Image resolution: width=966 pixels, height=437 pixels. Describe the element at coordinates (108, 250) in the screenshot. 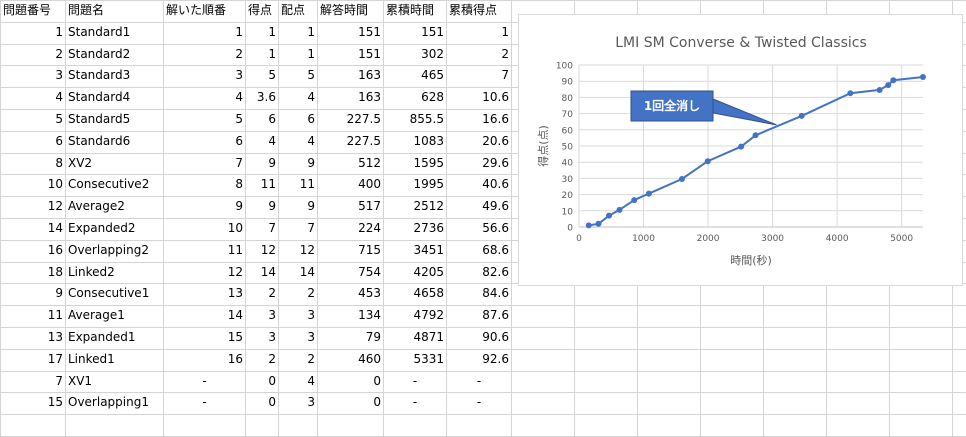

I see `table-cell: Overlapping2` at that location.